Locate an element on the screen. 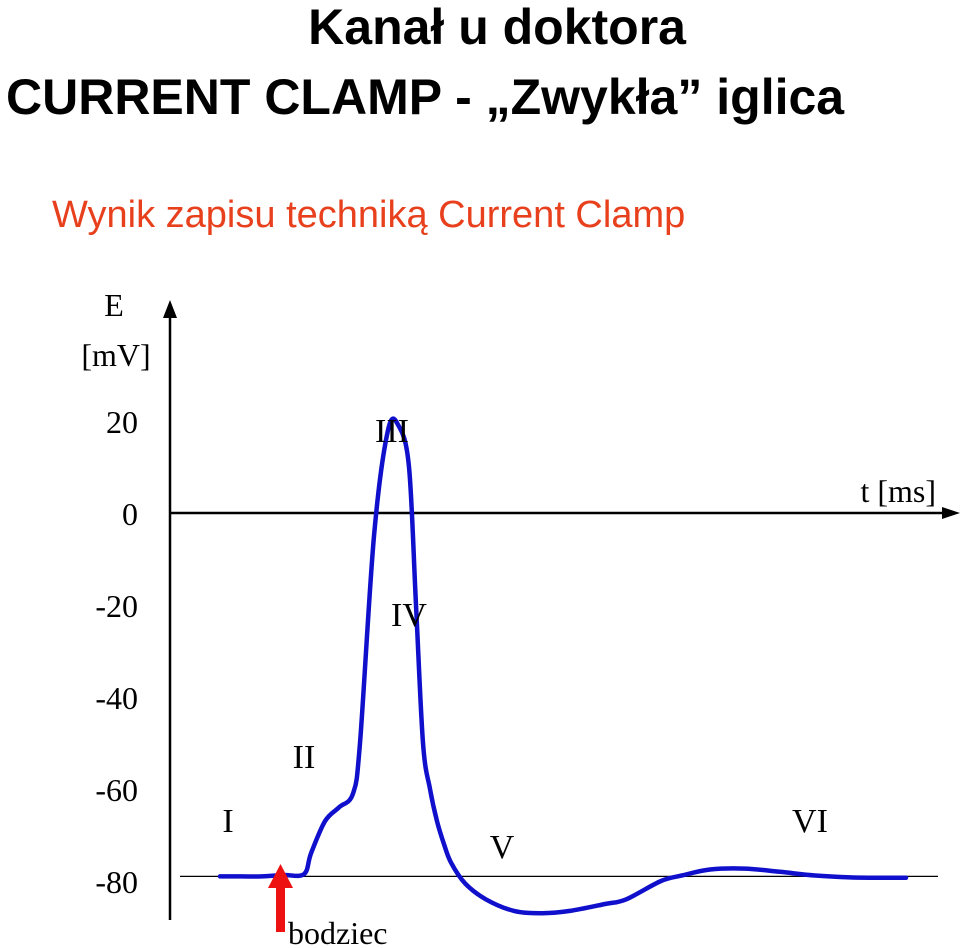  phase-label-v: V is located at coordinates (502, 847).